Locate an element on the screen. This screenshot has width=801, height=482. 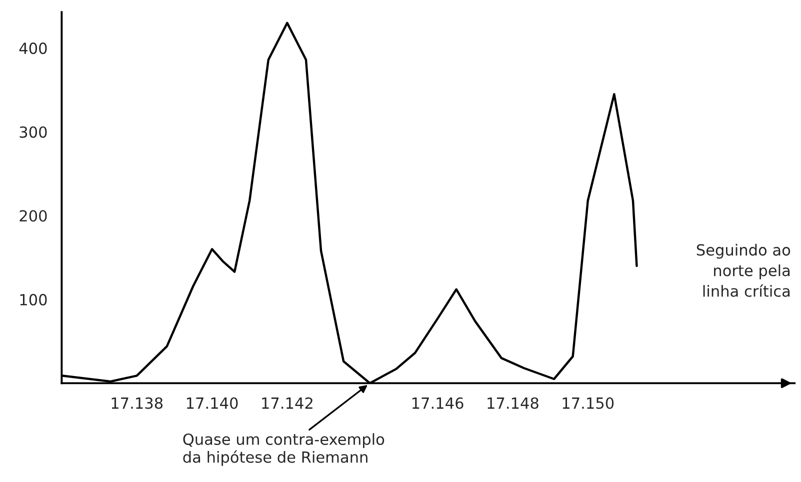
y-tick-label: 300 is located at coordinates (33, 132).